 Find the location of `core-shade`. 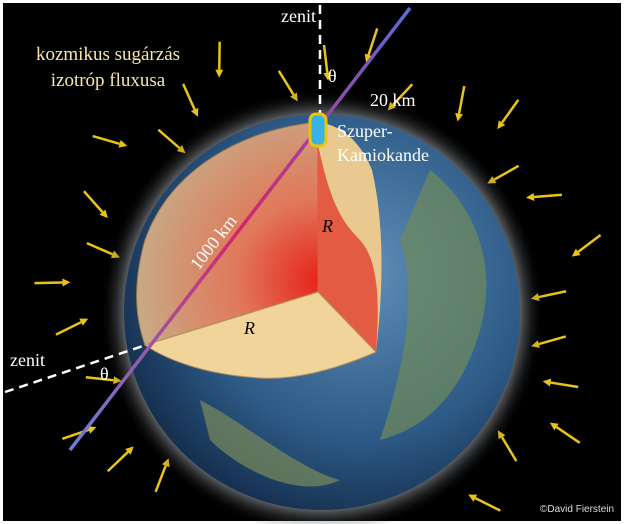

core-shade is located at coordinates (348, 248).